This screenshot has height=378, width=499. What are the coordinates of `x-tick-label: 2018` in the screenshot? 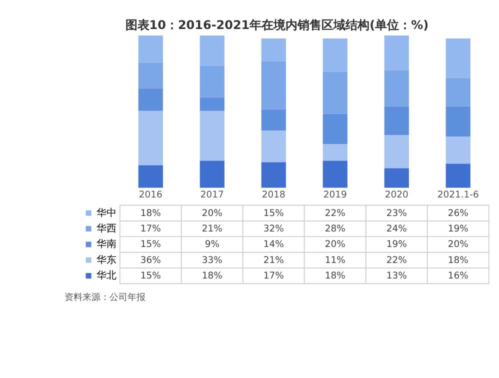 It's located at (274, 194).